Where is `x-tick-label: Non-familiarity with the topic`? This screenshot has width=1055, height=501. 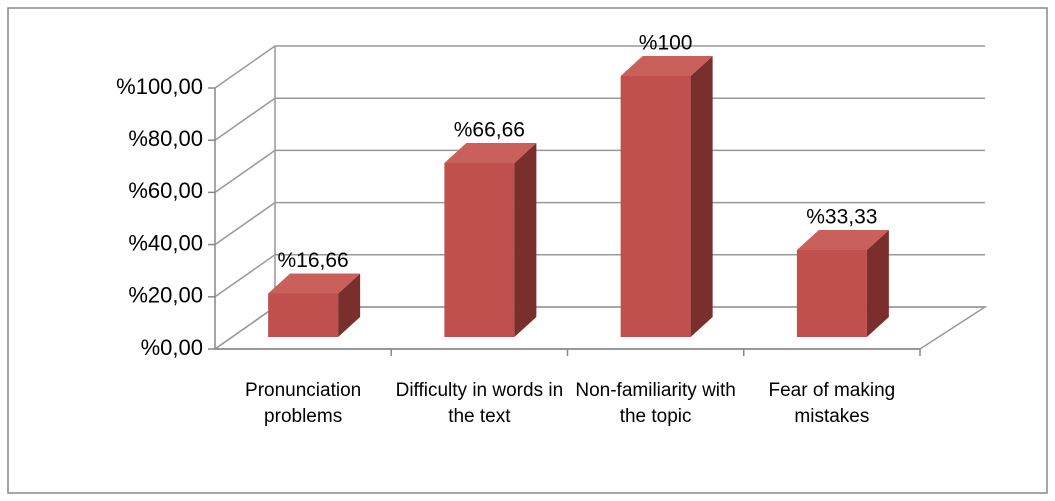 x-tick-label: Non-familiarity with the topic is located at coordinates (655, 403).